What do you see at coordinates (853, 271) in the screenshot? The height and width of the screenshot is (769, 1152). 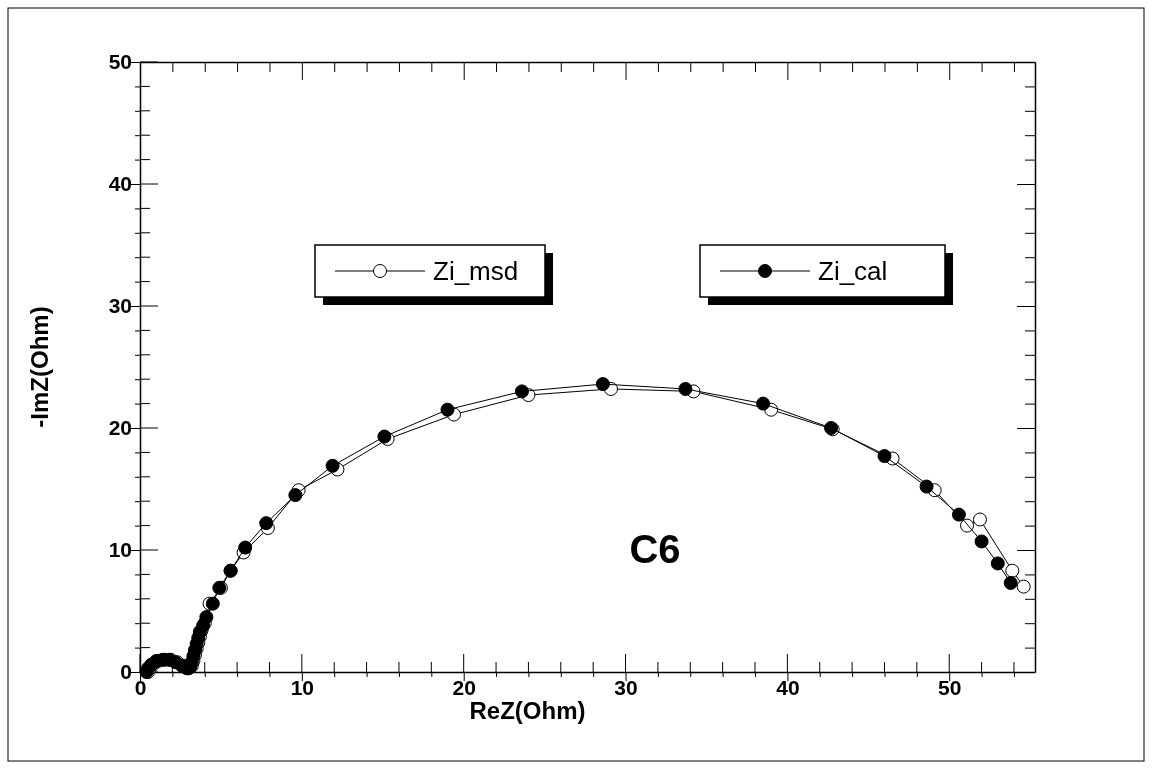 I see `legend-label: Zi_cal` at bounding box center [853, 271].